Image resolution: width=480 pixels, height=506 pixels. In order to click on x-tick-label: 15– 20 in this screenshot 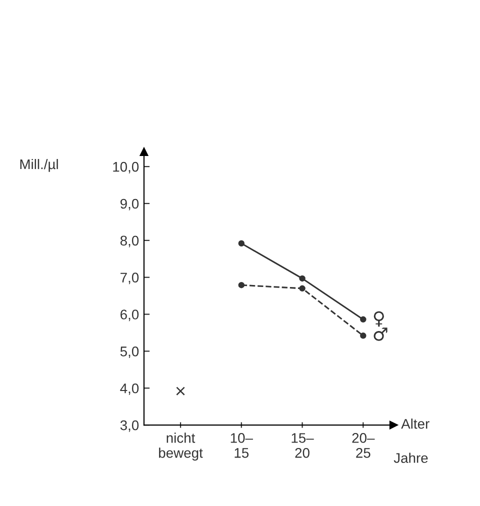, I will do `click(303, 445)`.